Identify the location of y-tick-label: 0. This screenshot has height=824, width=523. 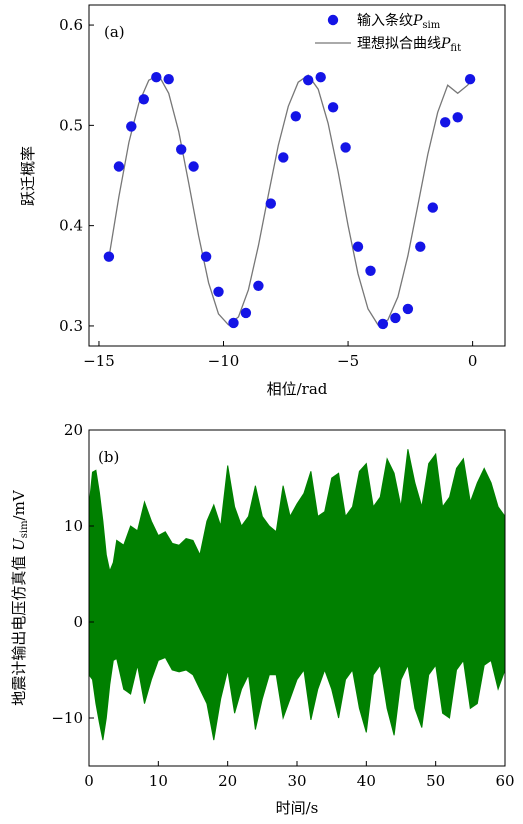
(78, 622).